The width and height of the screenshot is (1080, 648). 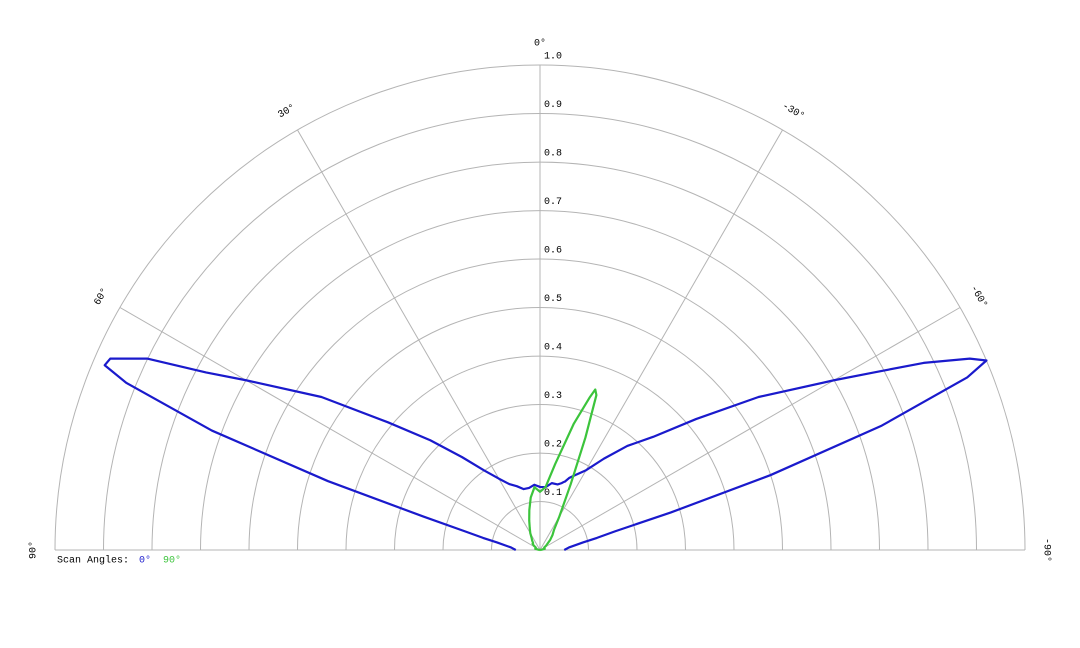 I want to click on angle-tick-label: 90°, so click(x=34, y=550).